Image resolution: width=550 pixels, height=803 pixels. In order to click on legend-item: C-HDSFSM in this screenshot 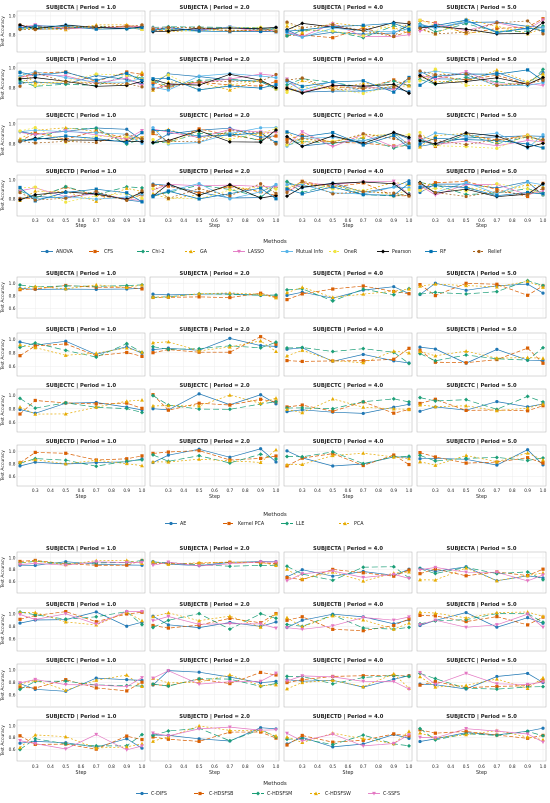, I will do `click(272, 794)`.